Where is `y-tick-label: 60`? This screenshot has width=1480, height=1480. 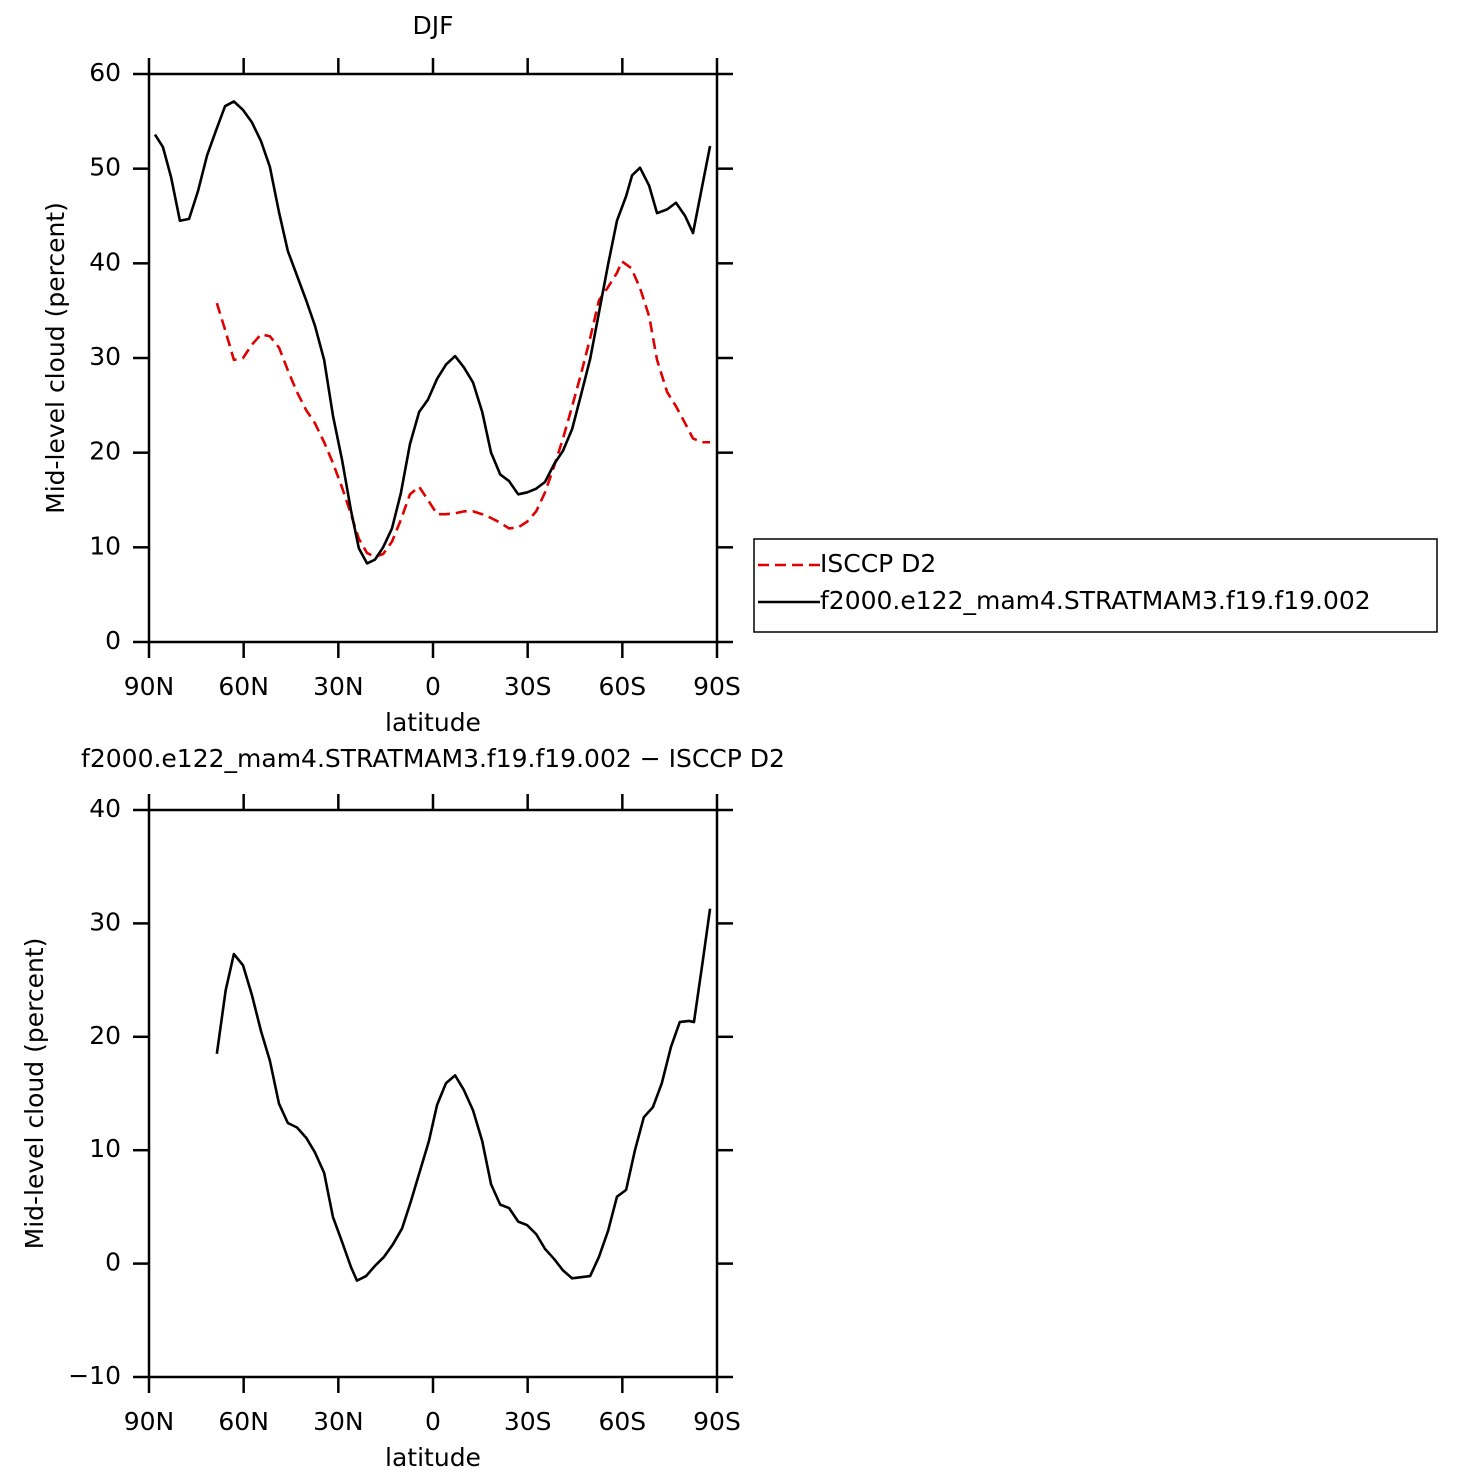
y-tick-label: 60 is located at coordinates (105, 72).